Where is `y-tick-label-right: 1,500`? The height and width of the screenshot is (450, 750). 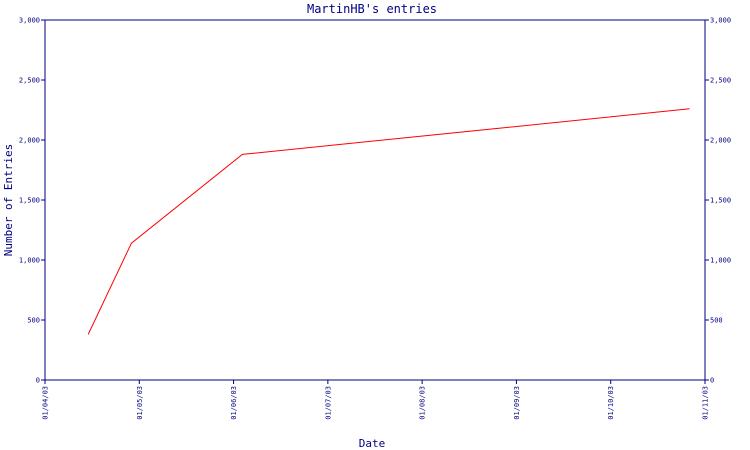
y-tick-label-right: 1,500 is located at coordinates (720, 201).